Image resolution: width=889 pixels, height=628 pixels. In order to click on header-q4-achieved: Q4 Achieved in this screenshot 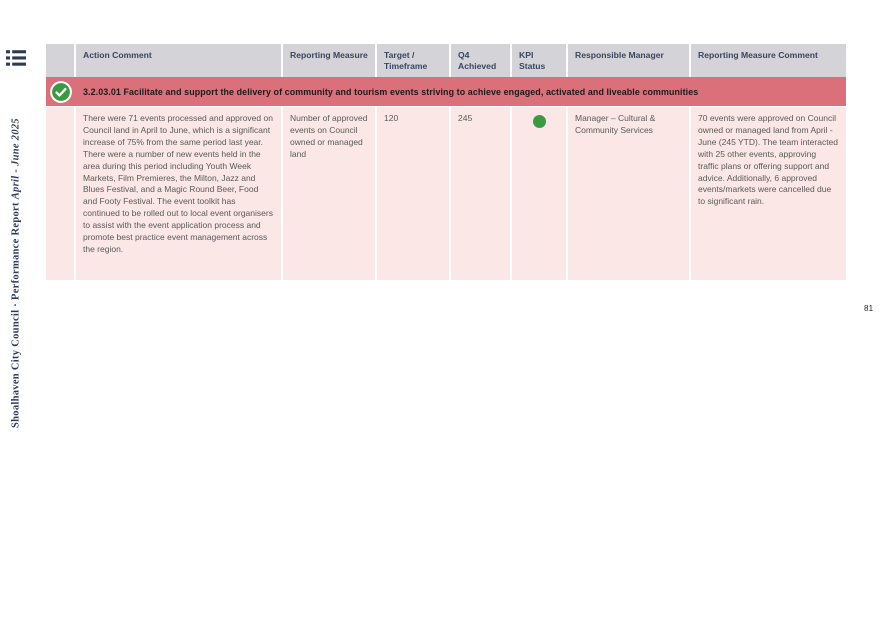, I will do `click(481, 60)`.